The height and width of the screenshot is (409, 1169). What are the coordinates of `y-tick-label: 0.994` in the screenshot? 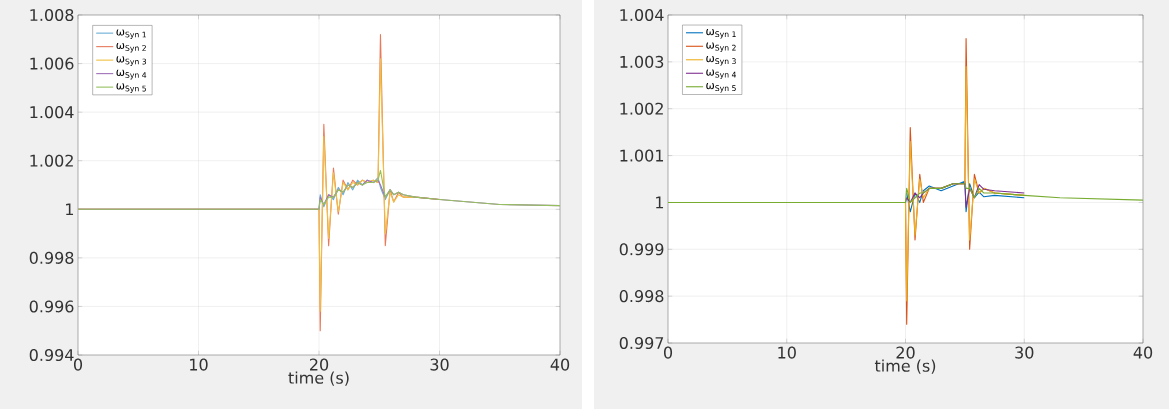 It's located at (51, 355).